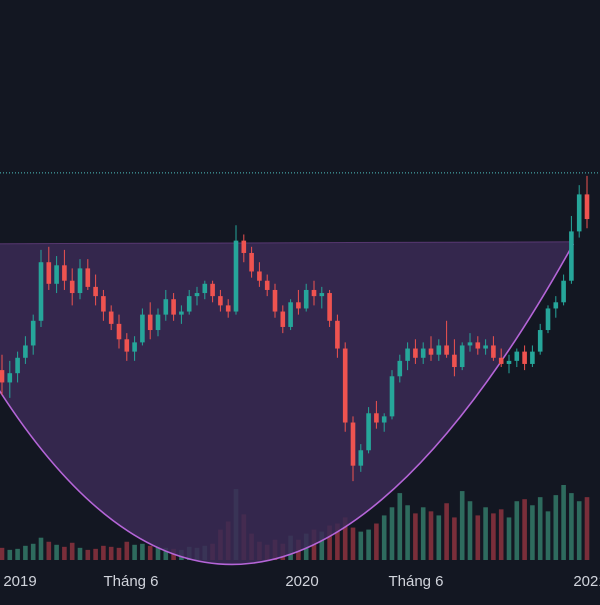  What do you see at coordinates (19, 581) in the screenshot?
I see `x-tick-label: 2019` at bounding box center [19, 581].